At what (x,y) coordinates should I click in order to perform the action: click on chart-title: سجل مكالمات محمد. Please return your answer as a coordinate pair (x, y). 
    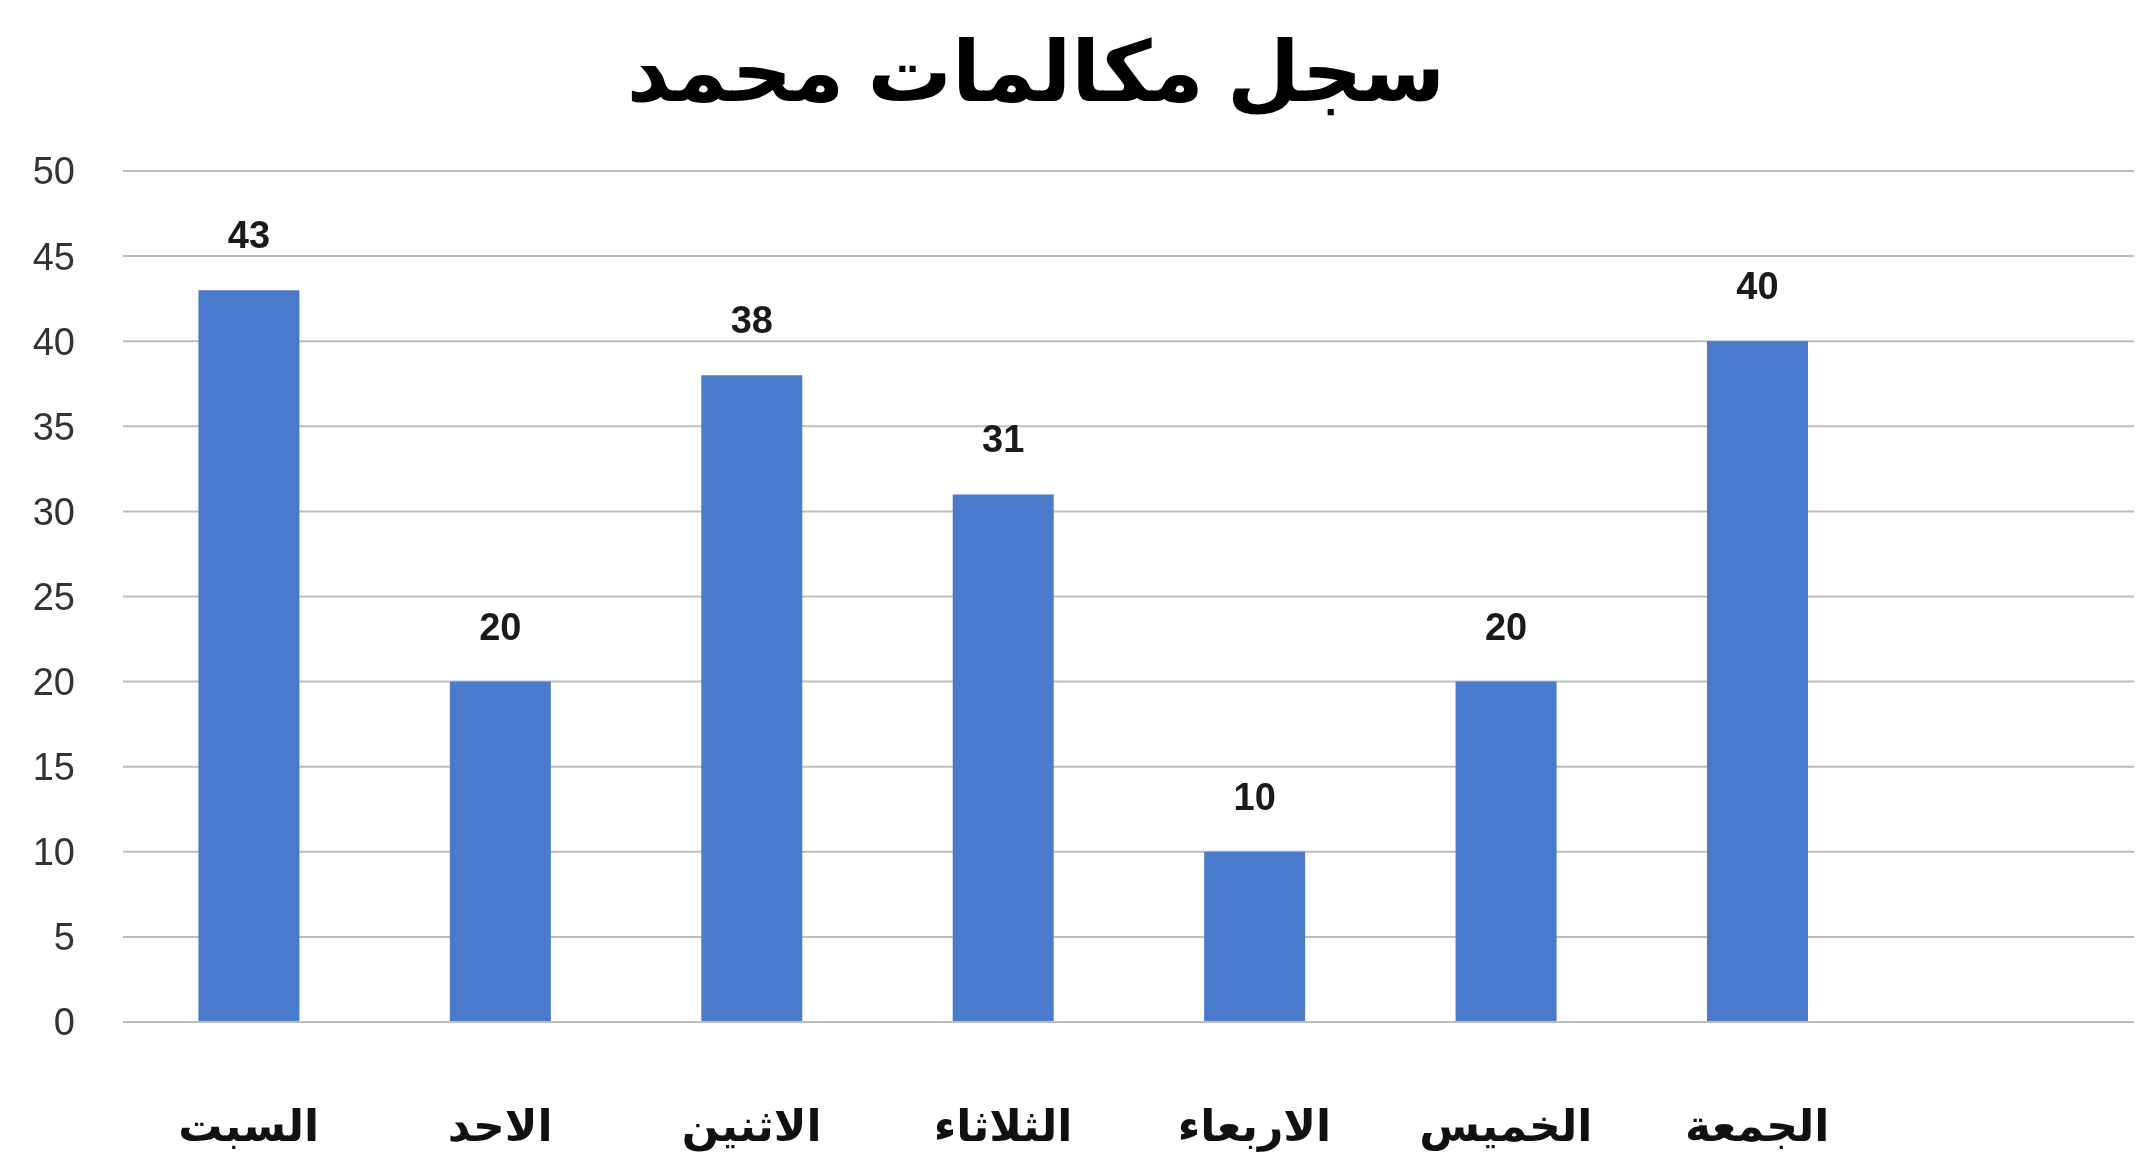
    Looking at the image, I should click on (1036, 72).